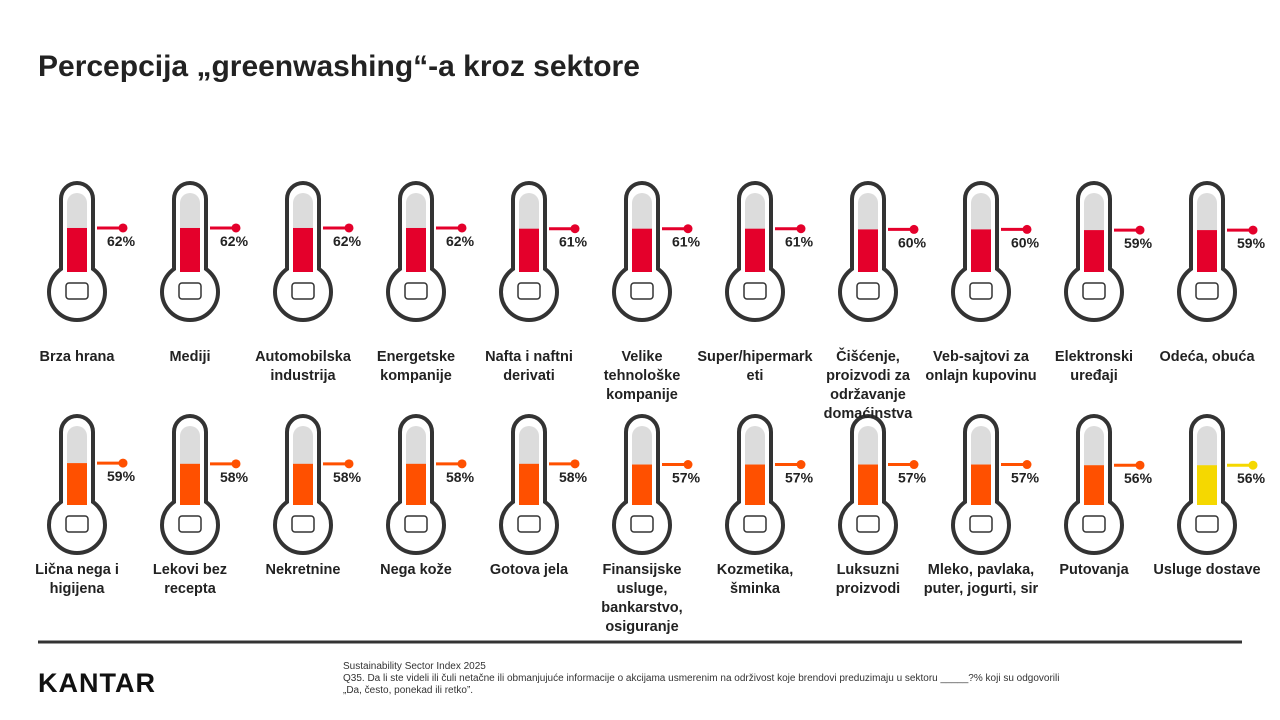  Describe the element at coordinates (303, 366) in the screenshot. I see `category-label: Automobilska industrija` at that location.